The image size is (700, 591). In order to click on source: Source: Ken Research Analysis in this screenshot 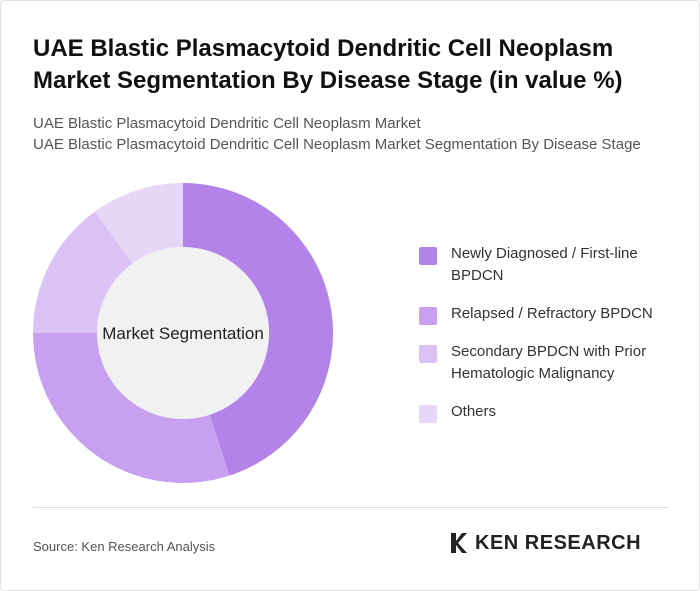, I will do `click(124, 546)`.